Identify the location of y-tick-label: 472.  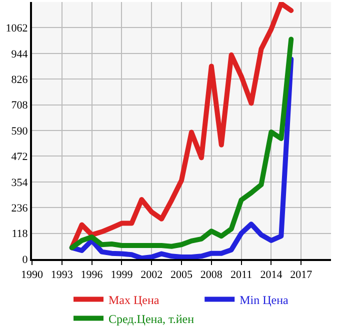
(19, 157).